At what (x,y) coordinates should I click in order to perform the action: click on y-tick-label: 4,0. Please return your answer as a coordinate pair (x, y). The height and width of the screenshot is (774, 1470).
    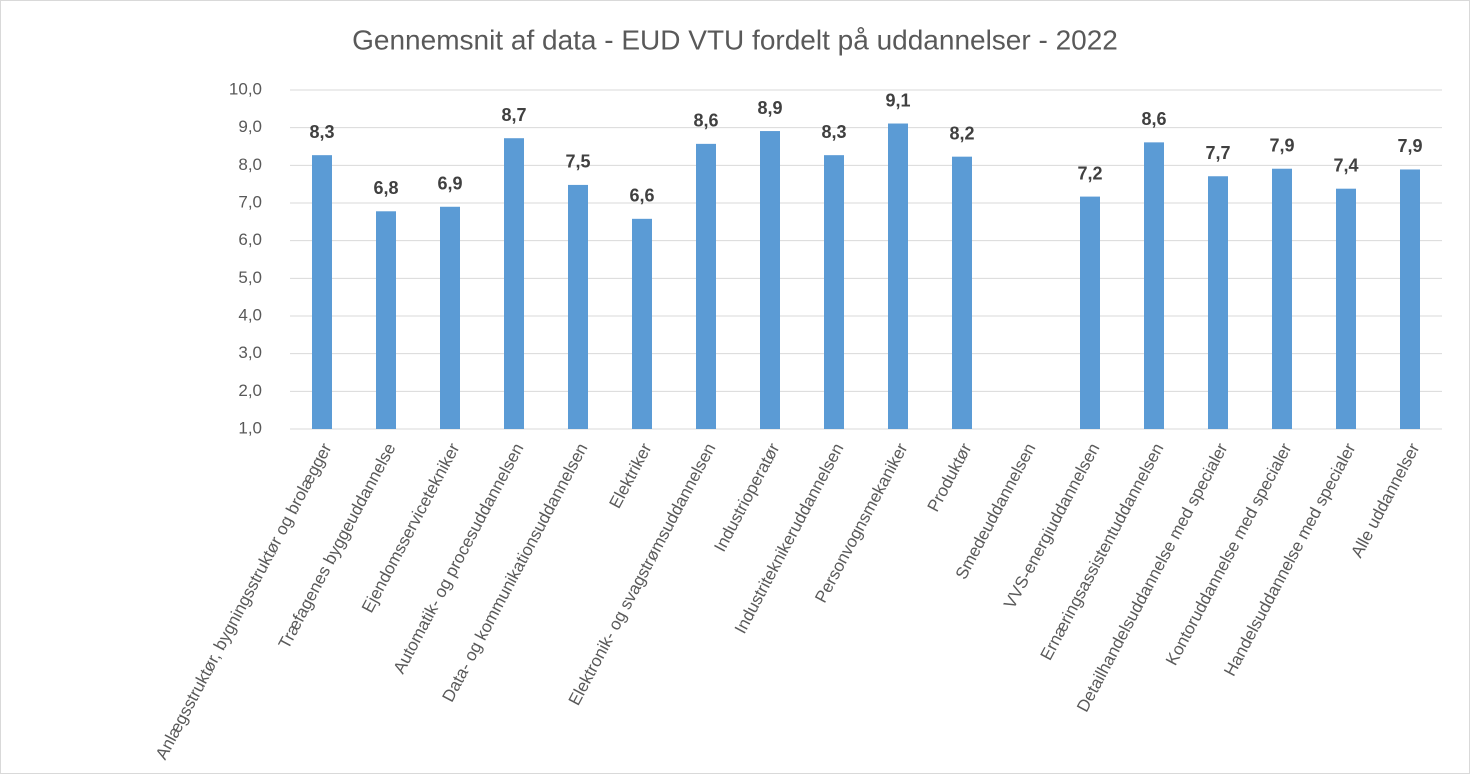
    Looking at the image, I should click on (250, 314).